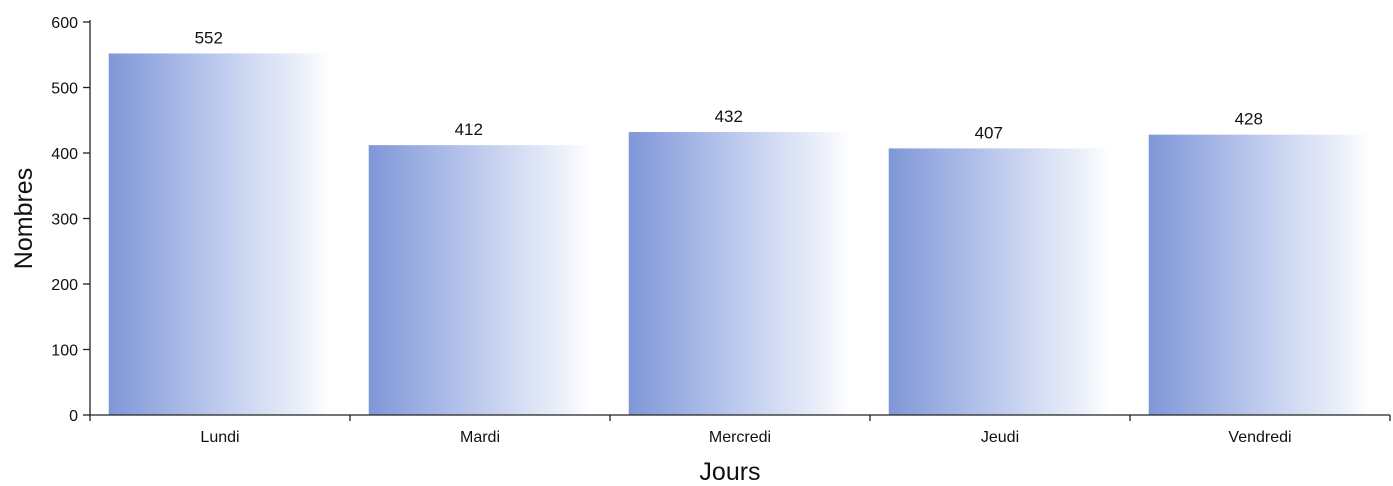 The width and height of the screenshot is (1393, 486). What do you see at coordinates (64, 285) in the screenshot?
I see `y-tick-label: 200` at bounding box center [64, 285].